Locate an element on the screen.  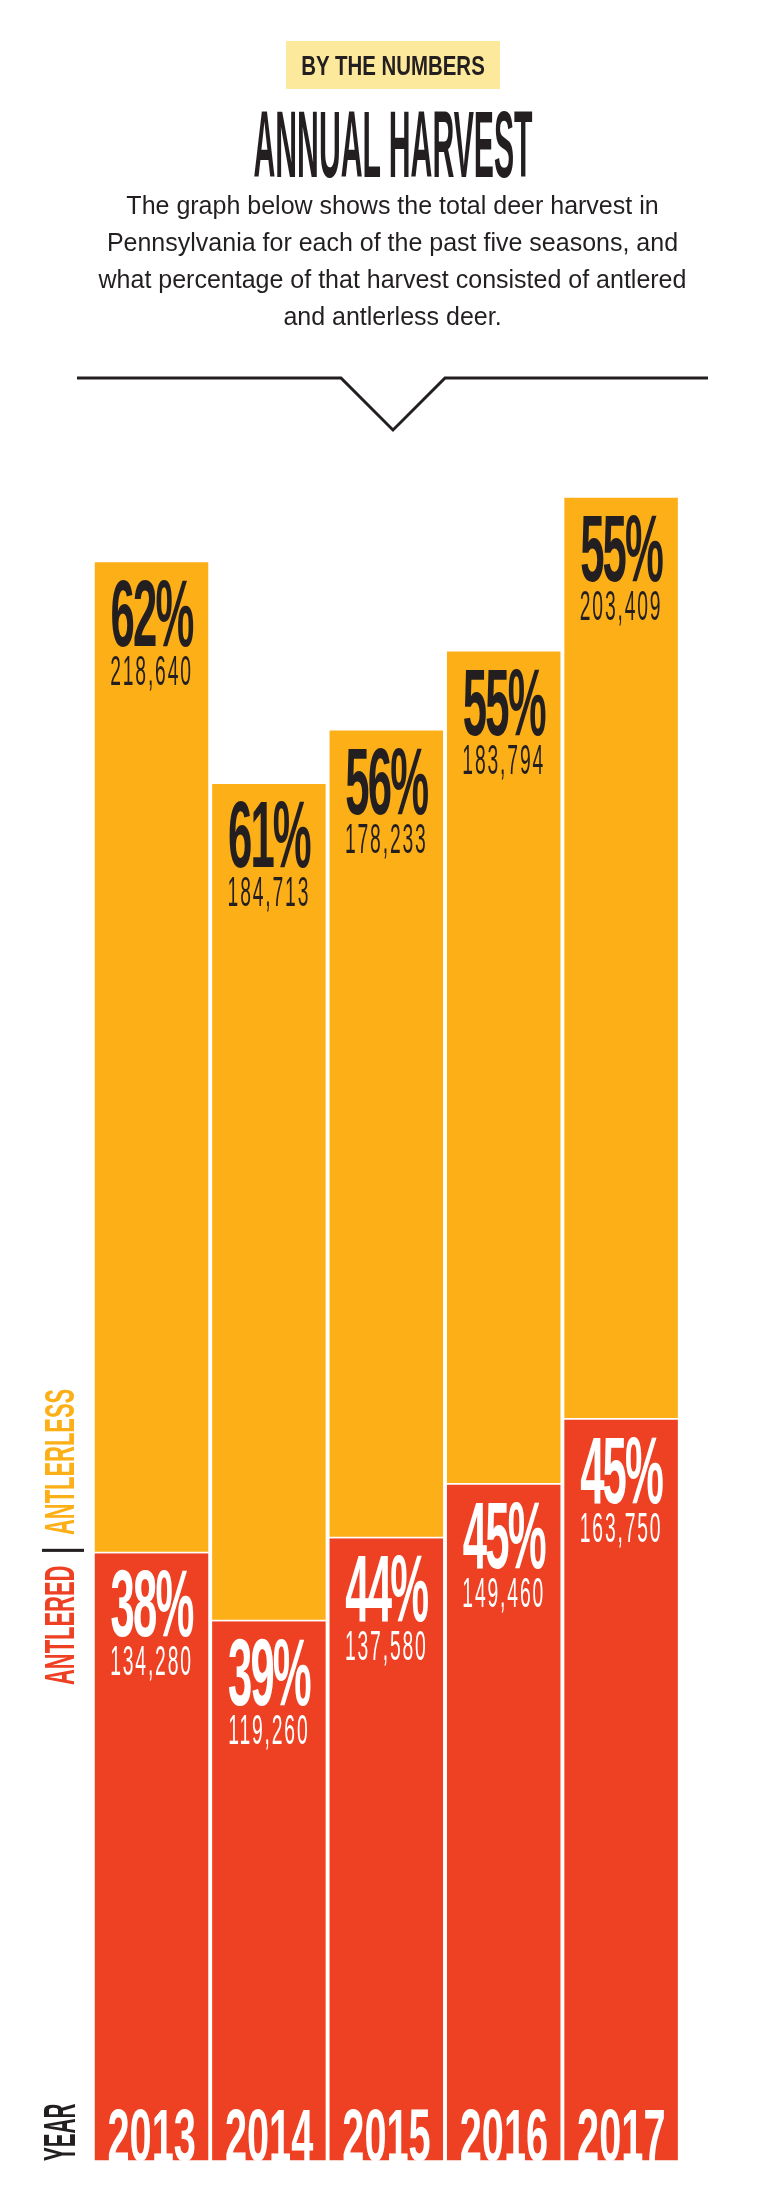
x-tick-label: 2013 is located at coordinates (151, 2135).